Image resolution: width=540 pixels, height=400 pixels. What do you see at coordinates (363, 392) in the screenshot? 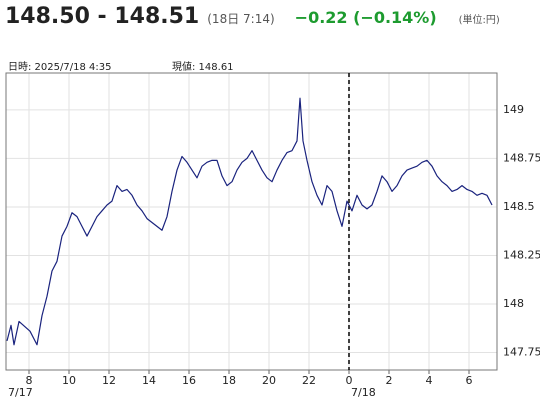
I see `date-label: 7/18` at bounding box center [363, 392].